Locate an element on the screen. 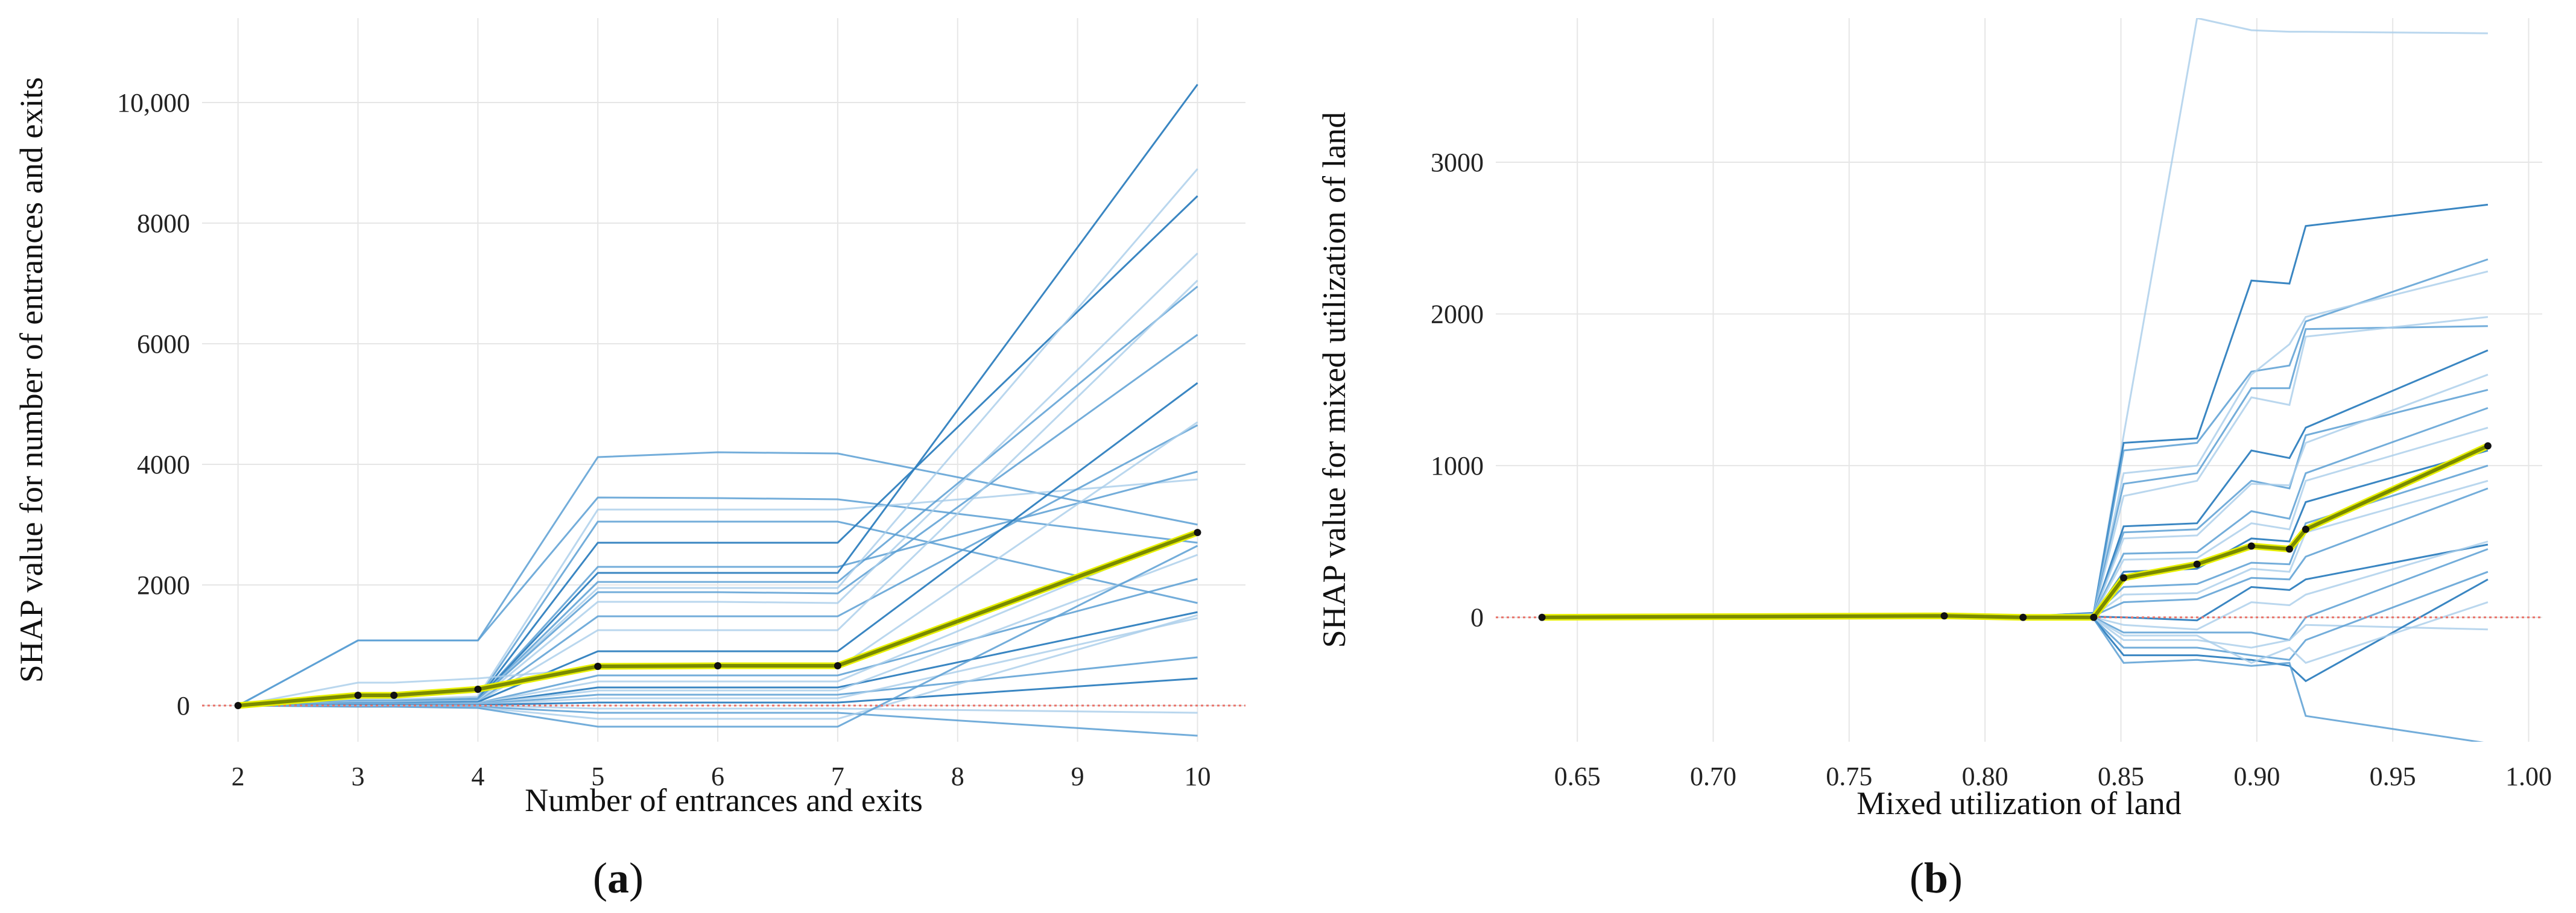 The width and height of the screenshot is (2576, 913). x-tick-label: 7 is located at coordinates (837, 777).